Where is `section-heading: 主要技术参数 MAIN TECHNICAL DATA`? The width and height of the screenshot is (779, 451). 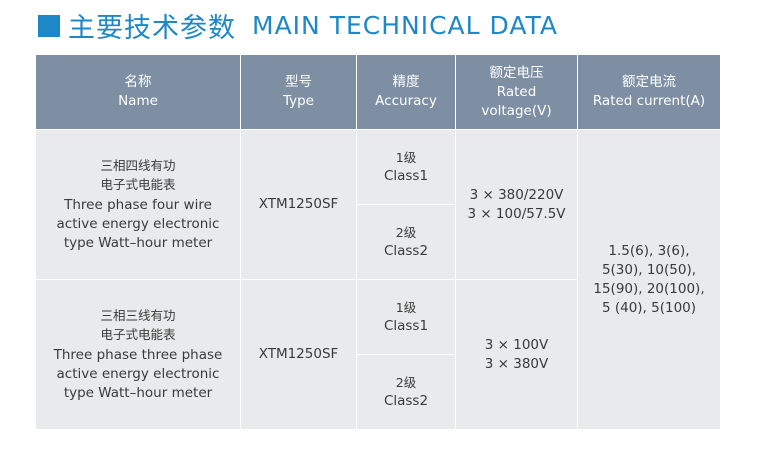 section-heading: 主要技术参数 MAIN TECHNICAL DATA is located at coordinates (298, 25).